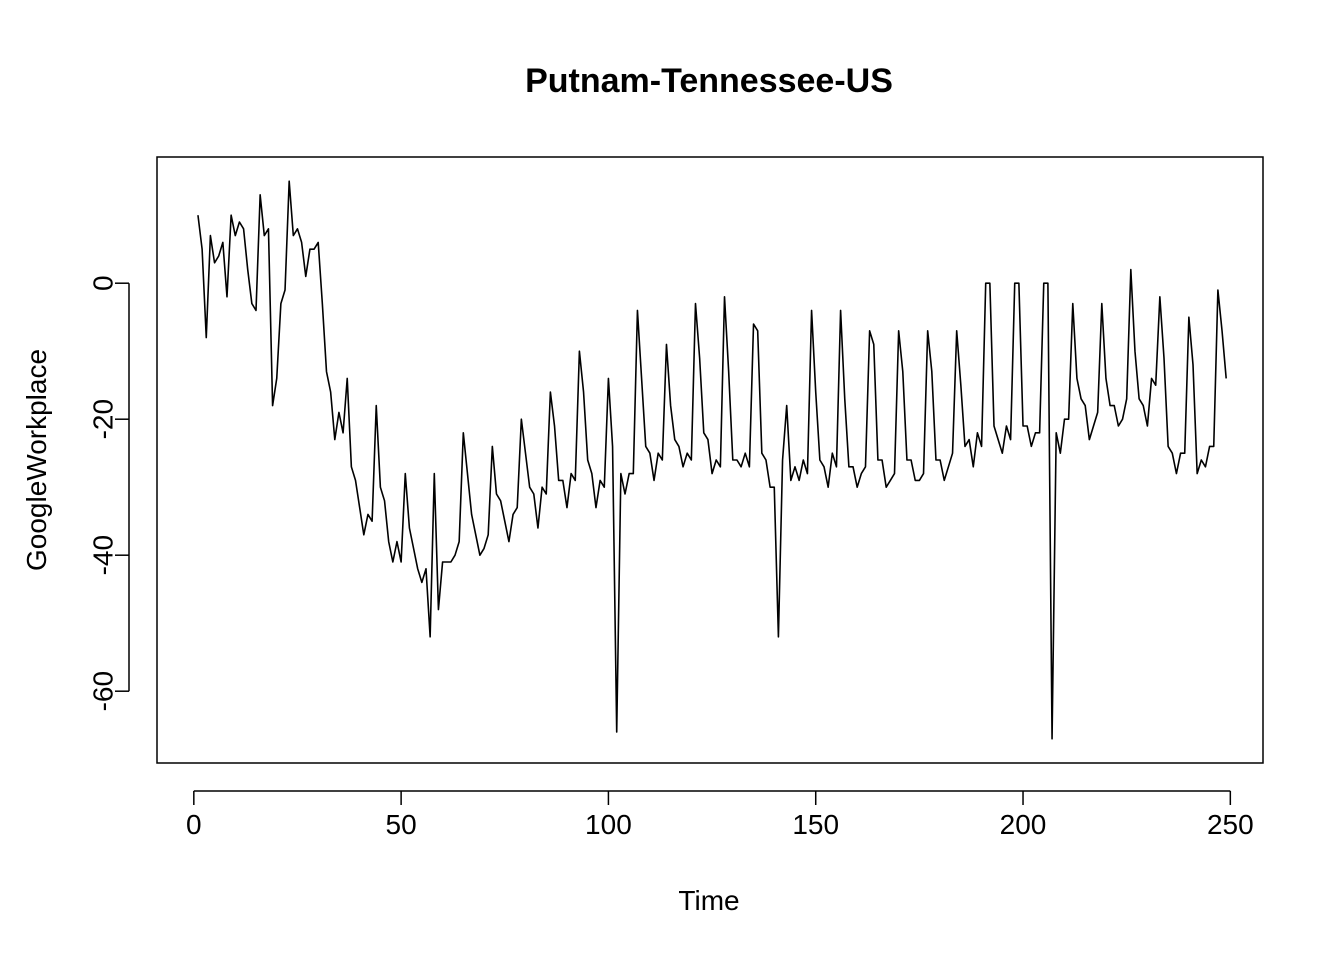  What do you see at coordinates (815, 824) in the screenshot?
I see `x-tick-label: 150` at bounding box center [815, 824].